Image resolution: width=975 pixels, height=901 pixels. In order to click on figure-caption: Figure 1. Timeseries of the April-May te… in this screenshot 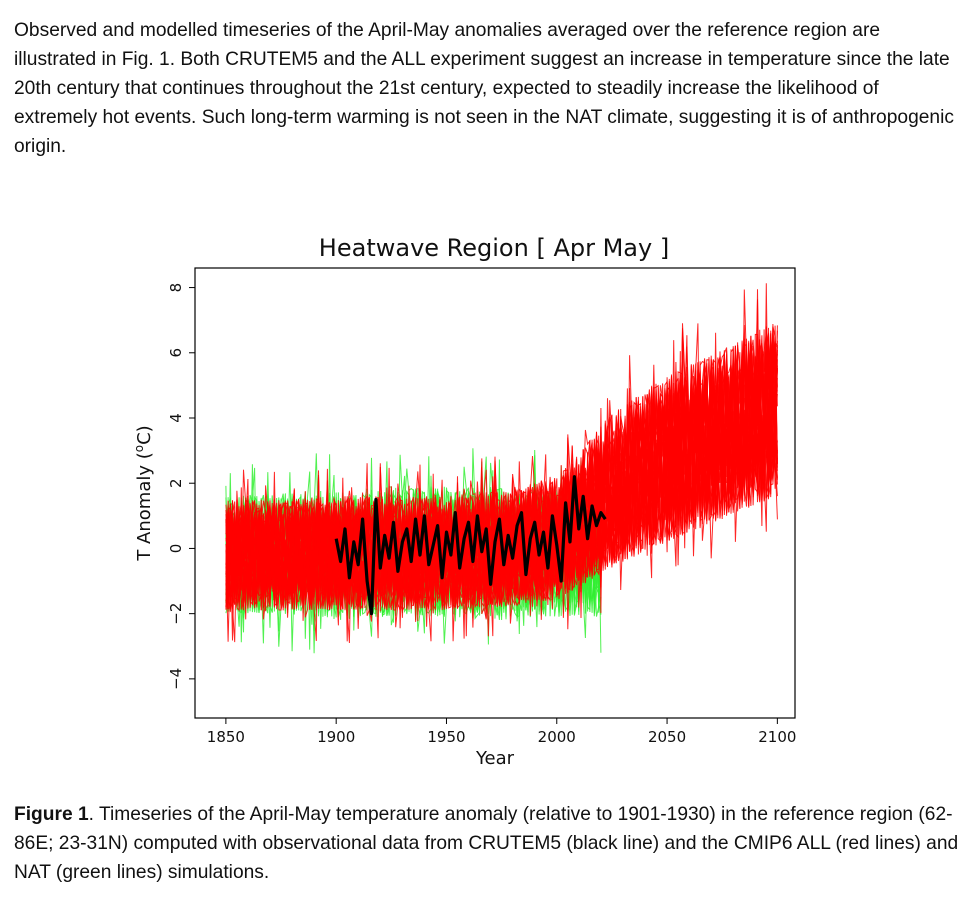, I will do `click(489, 843)`.